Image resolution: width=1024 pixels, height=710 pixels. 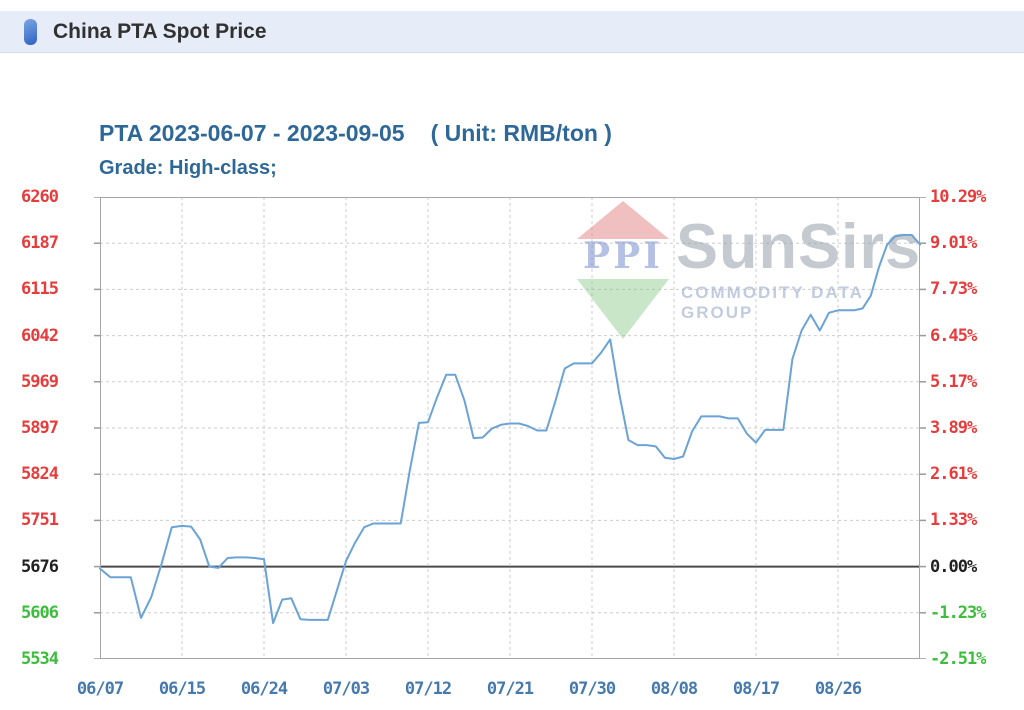 I want to click on title-bullet-icon, so click(x=30, y=31).